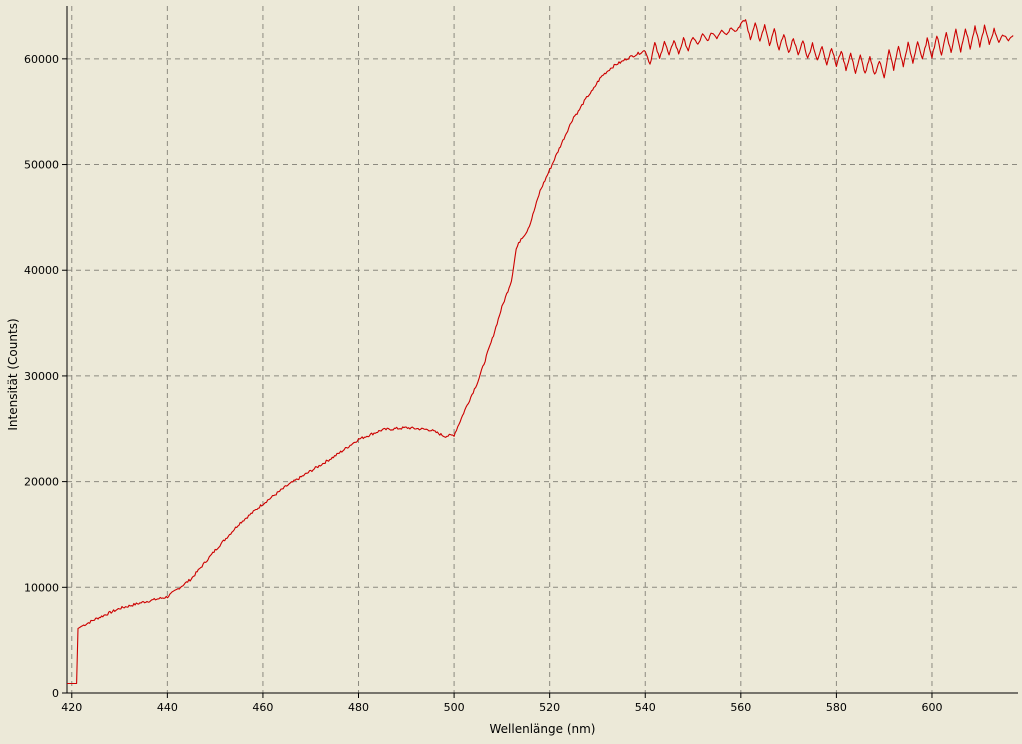  What do you see at coordinates (549, 707) in the screenshot?
I see `x-tick-label: 520` at bounding box center [549, 707].